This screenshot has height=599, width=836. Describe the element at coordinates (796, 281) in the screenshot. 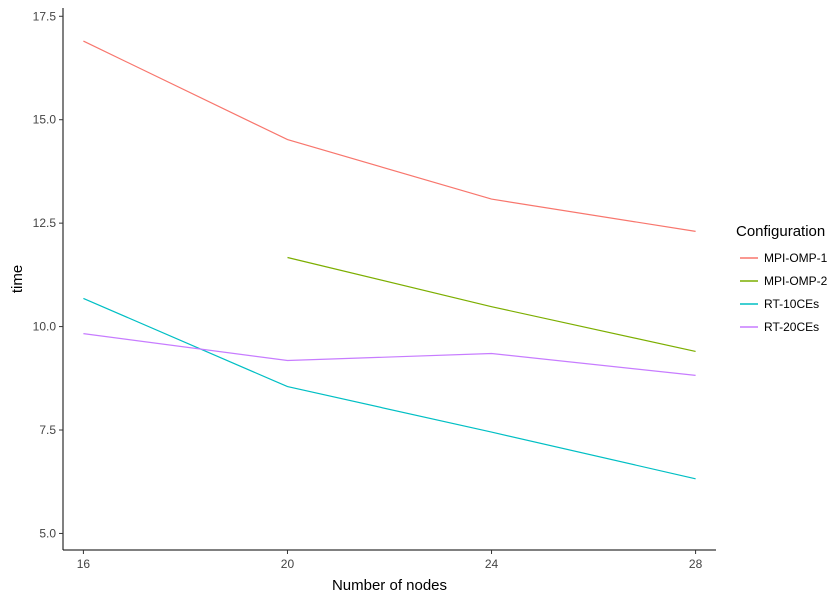

I see `legend-label: MPI-OMP-2` at that location.